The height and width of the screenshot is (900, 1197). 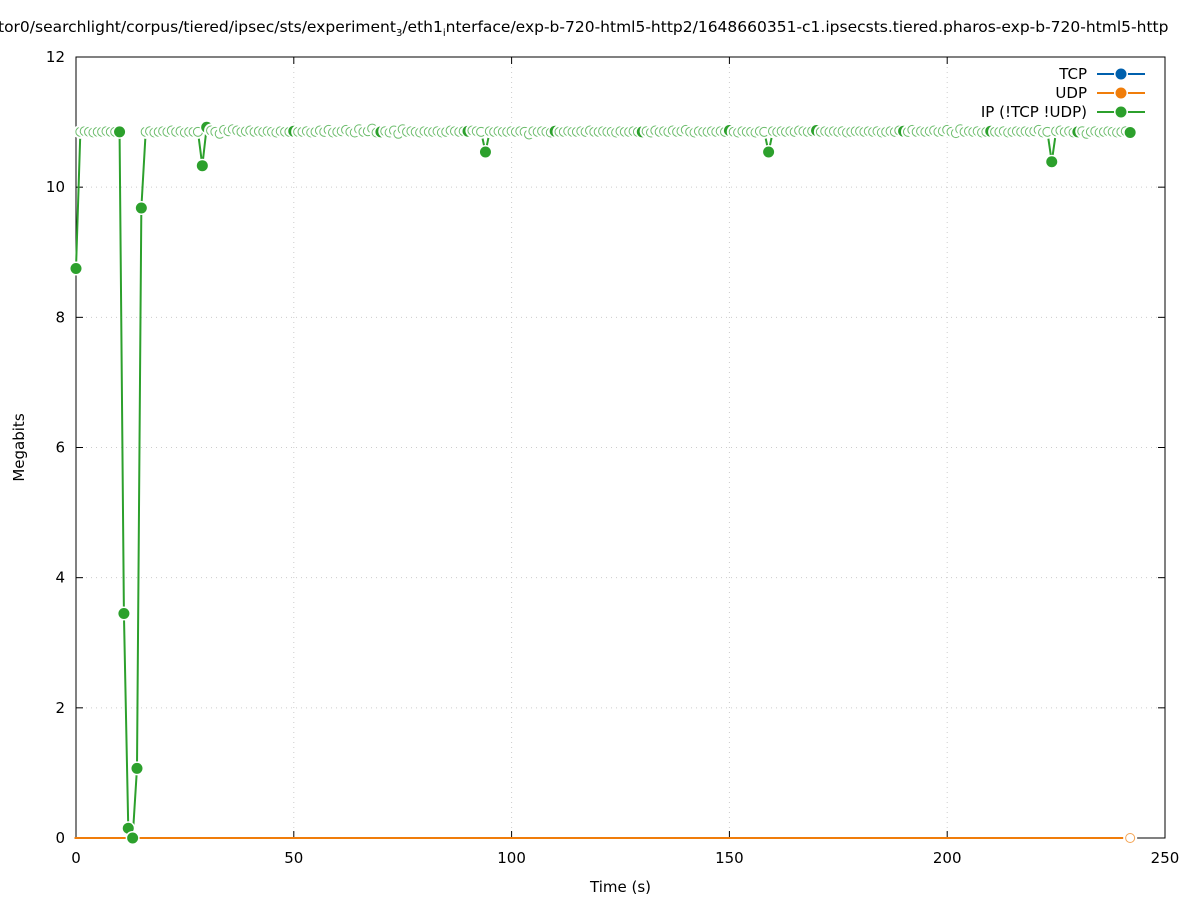 I want to click on y-tick-label: 0, so click(x=60, y=838).